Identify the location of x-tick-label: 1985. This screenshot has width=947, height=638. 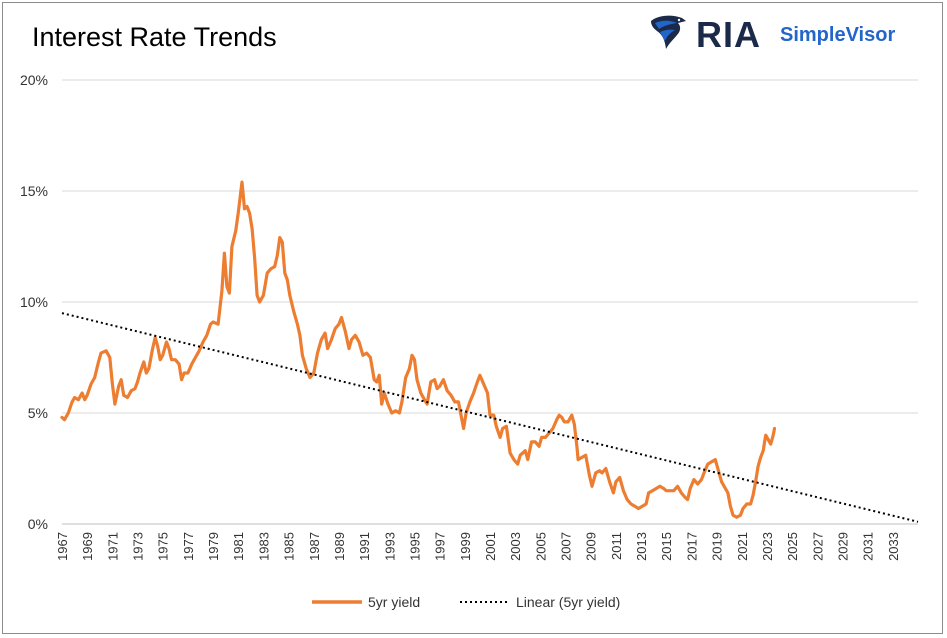
(289, 546).